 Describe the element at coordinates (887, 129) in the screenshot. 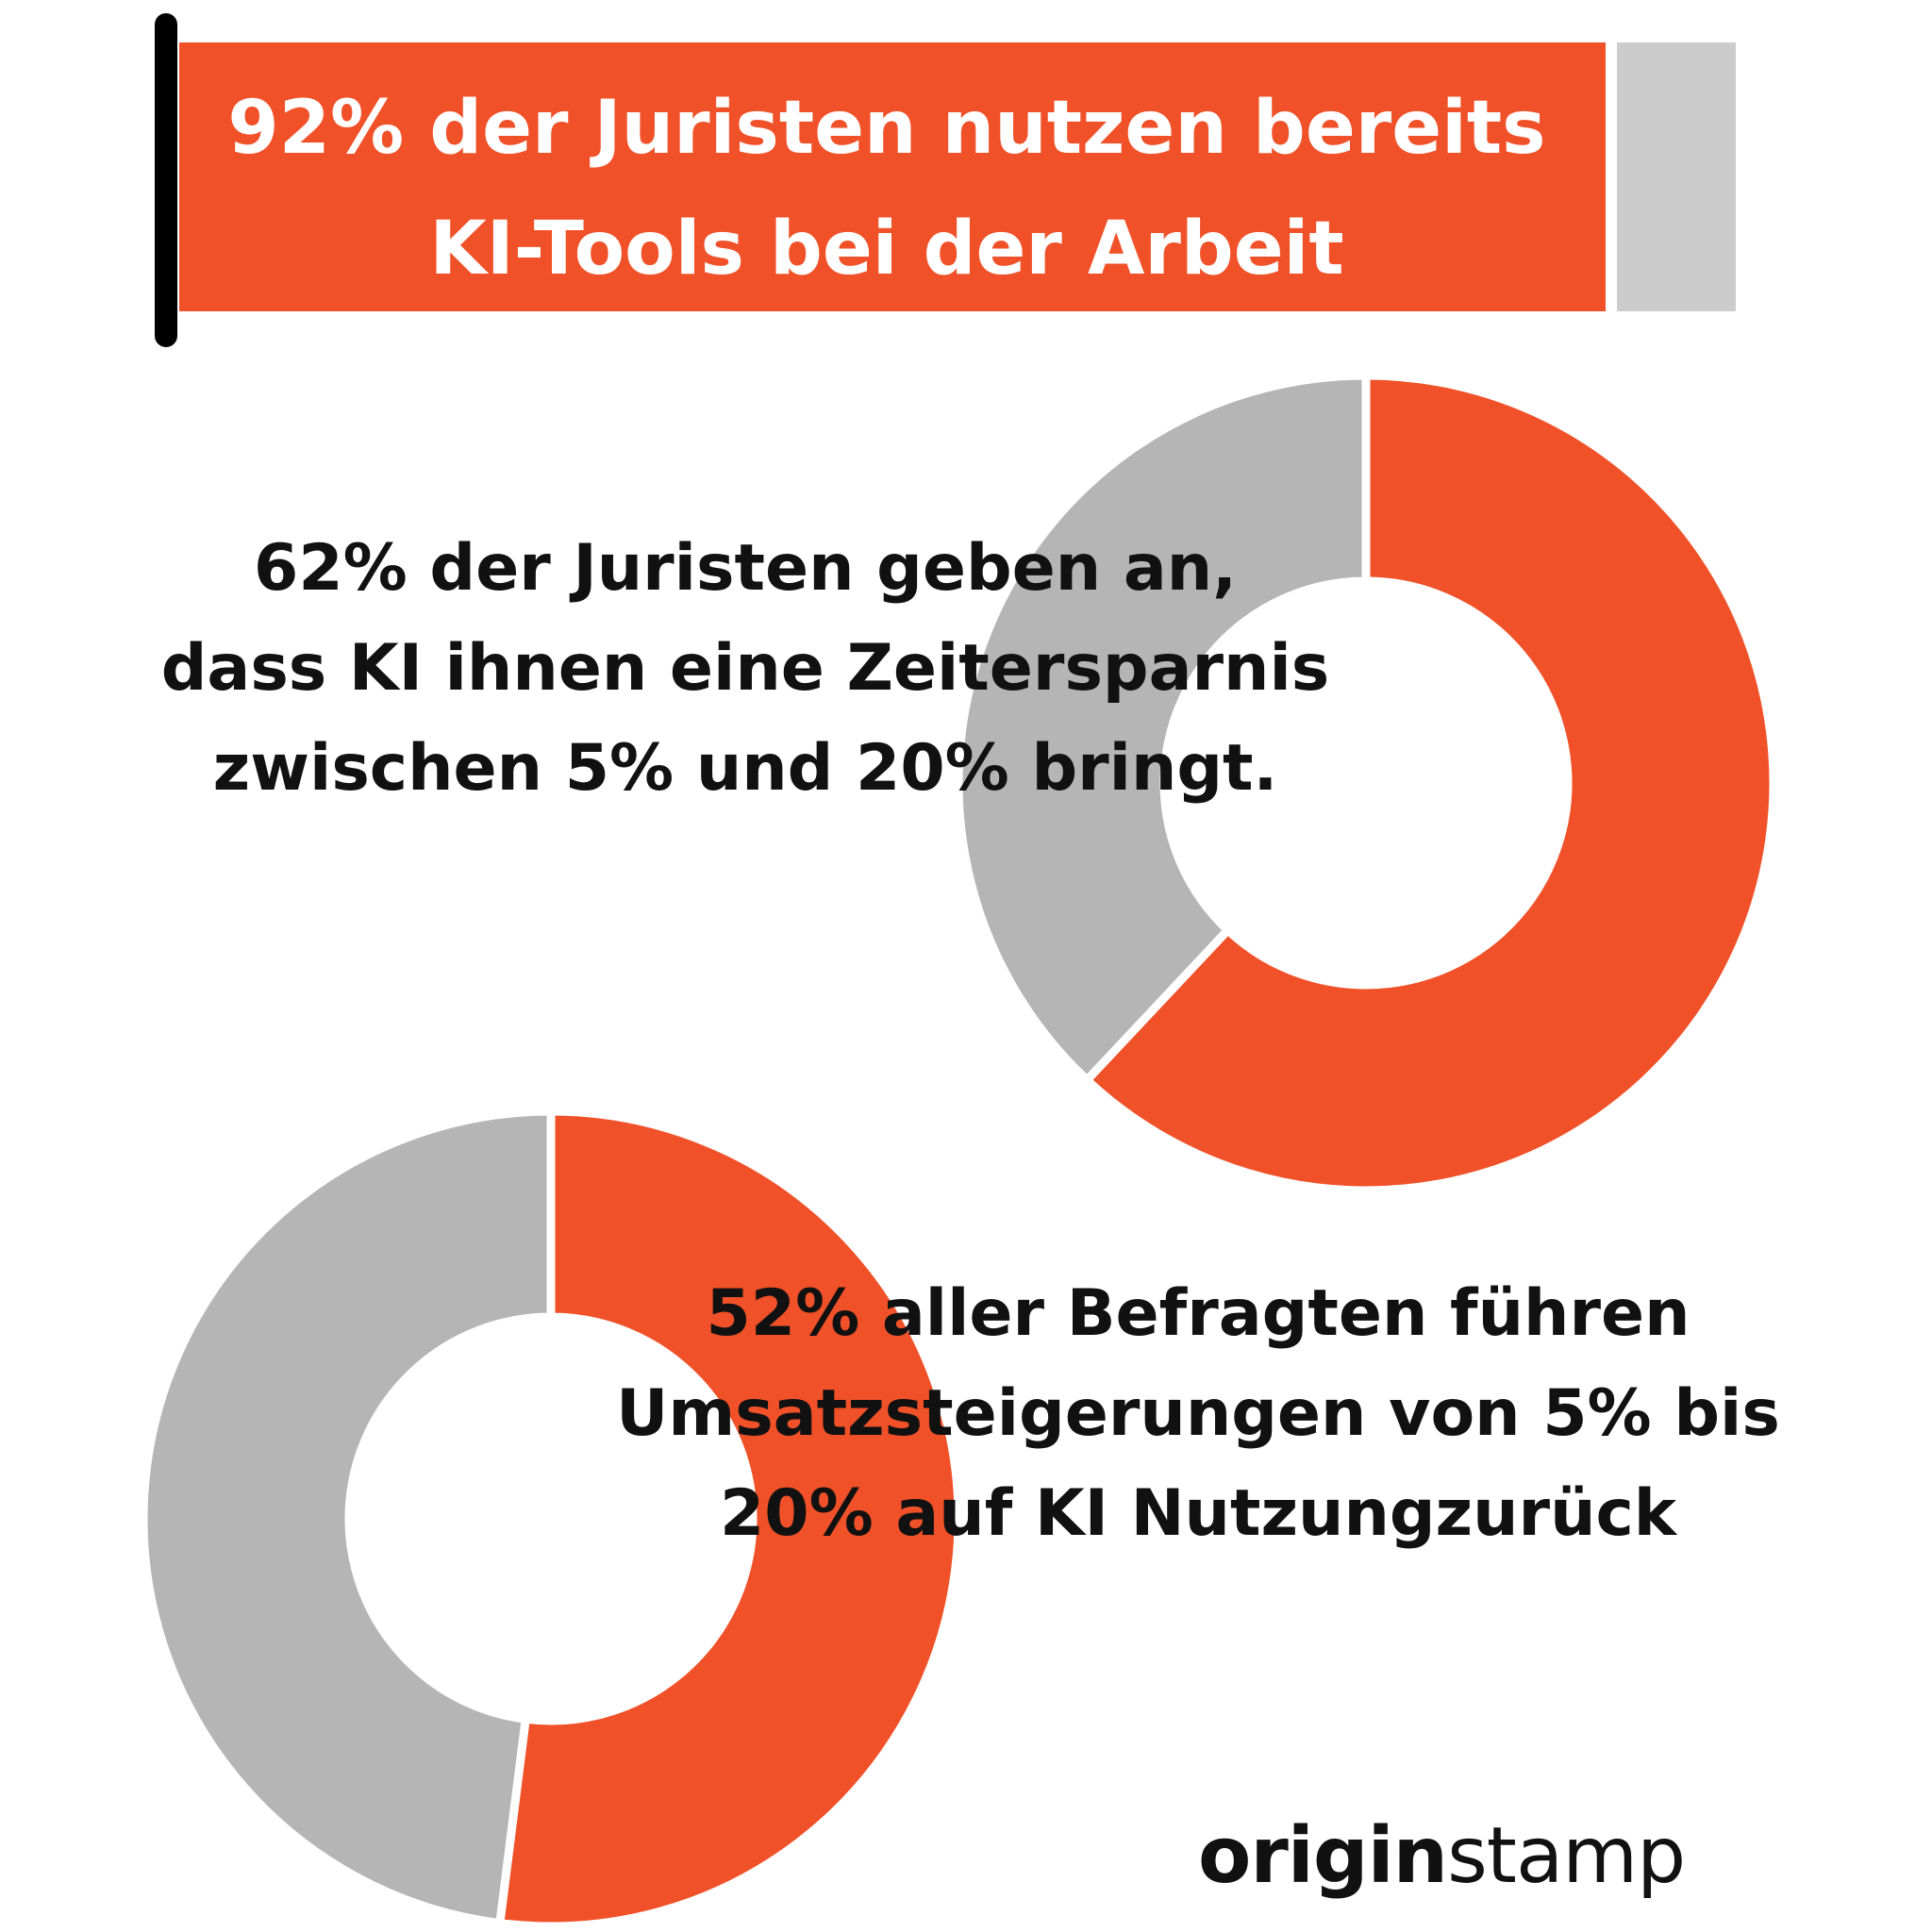

I see `headline-line-1: 92% der Juristen nutzen bereits` at that location.